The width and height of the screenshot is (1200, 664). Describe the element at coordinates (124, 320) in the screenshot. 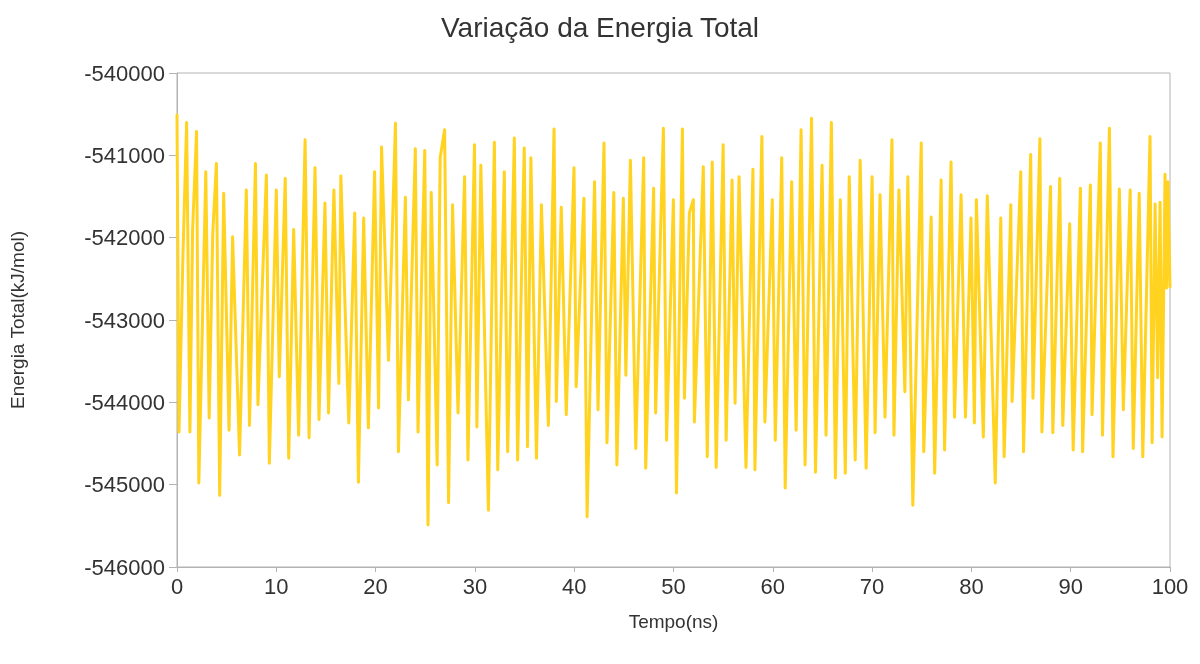

I see `y-tick-label: -543000` at that location.